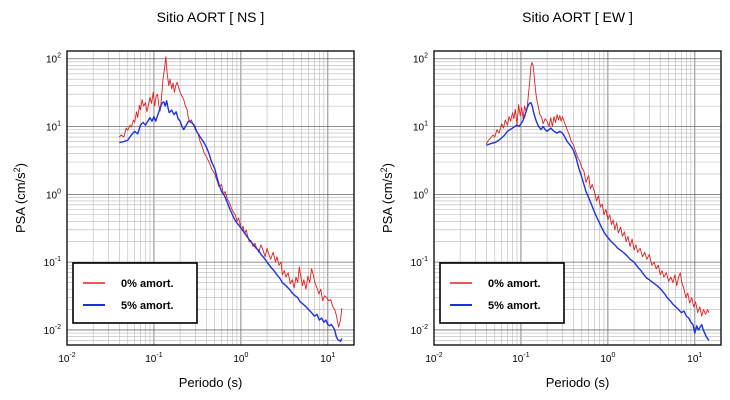  I want to click on chart-title: Sitio AORT [ NS ], so click(211, 17).